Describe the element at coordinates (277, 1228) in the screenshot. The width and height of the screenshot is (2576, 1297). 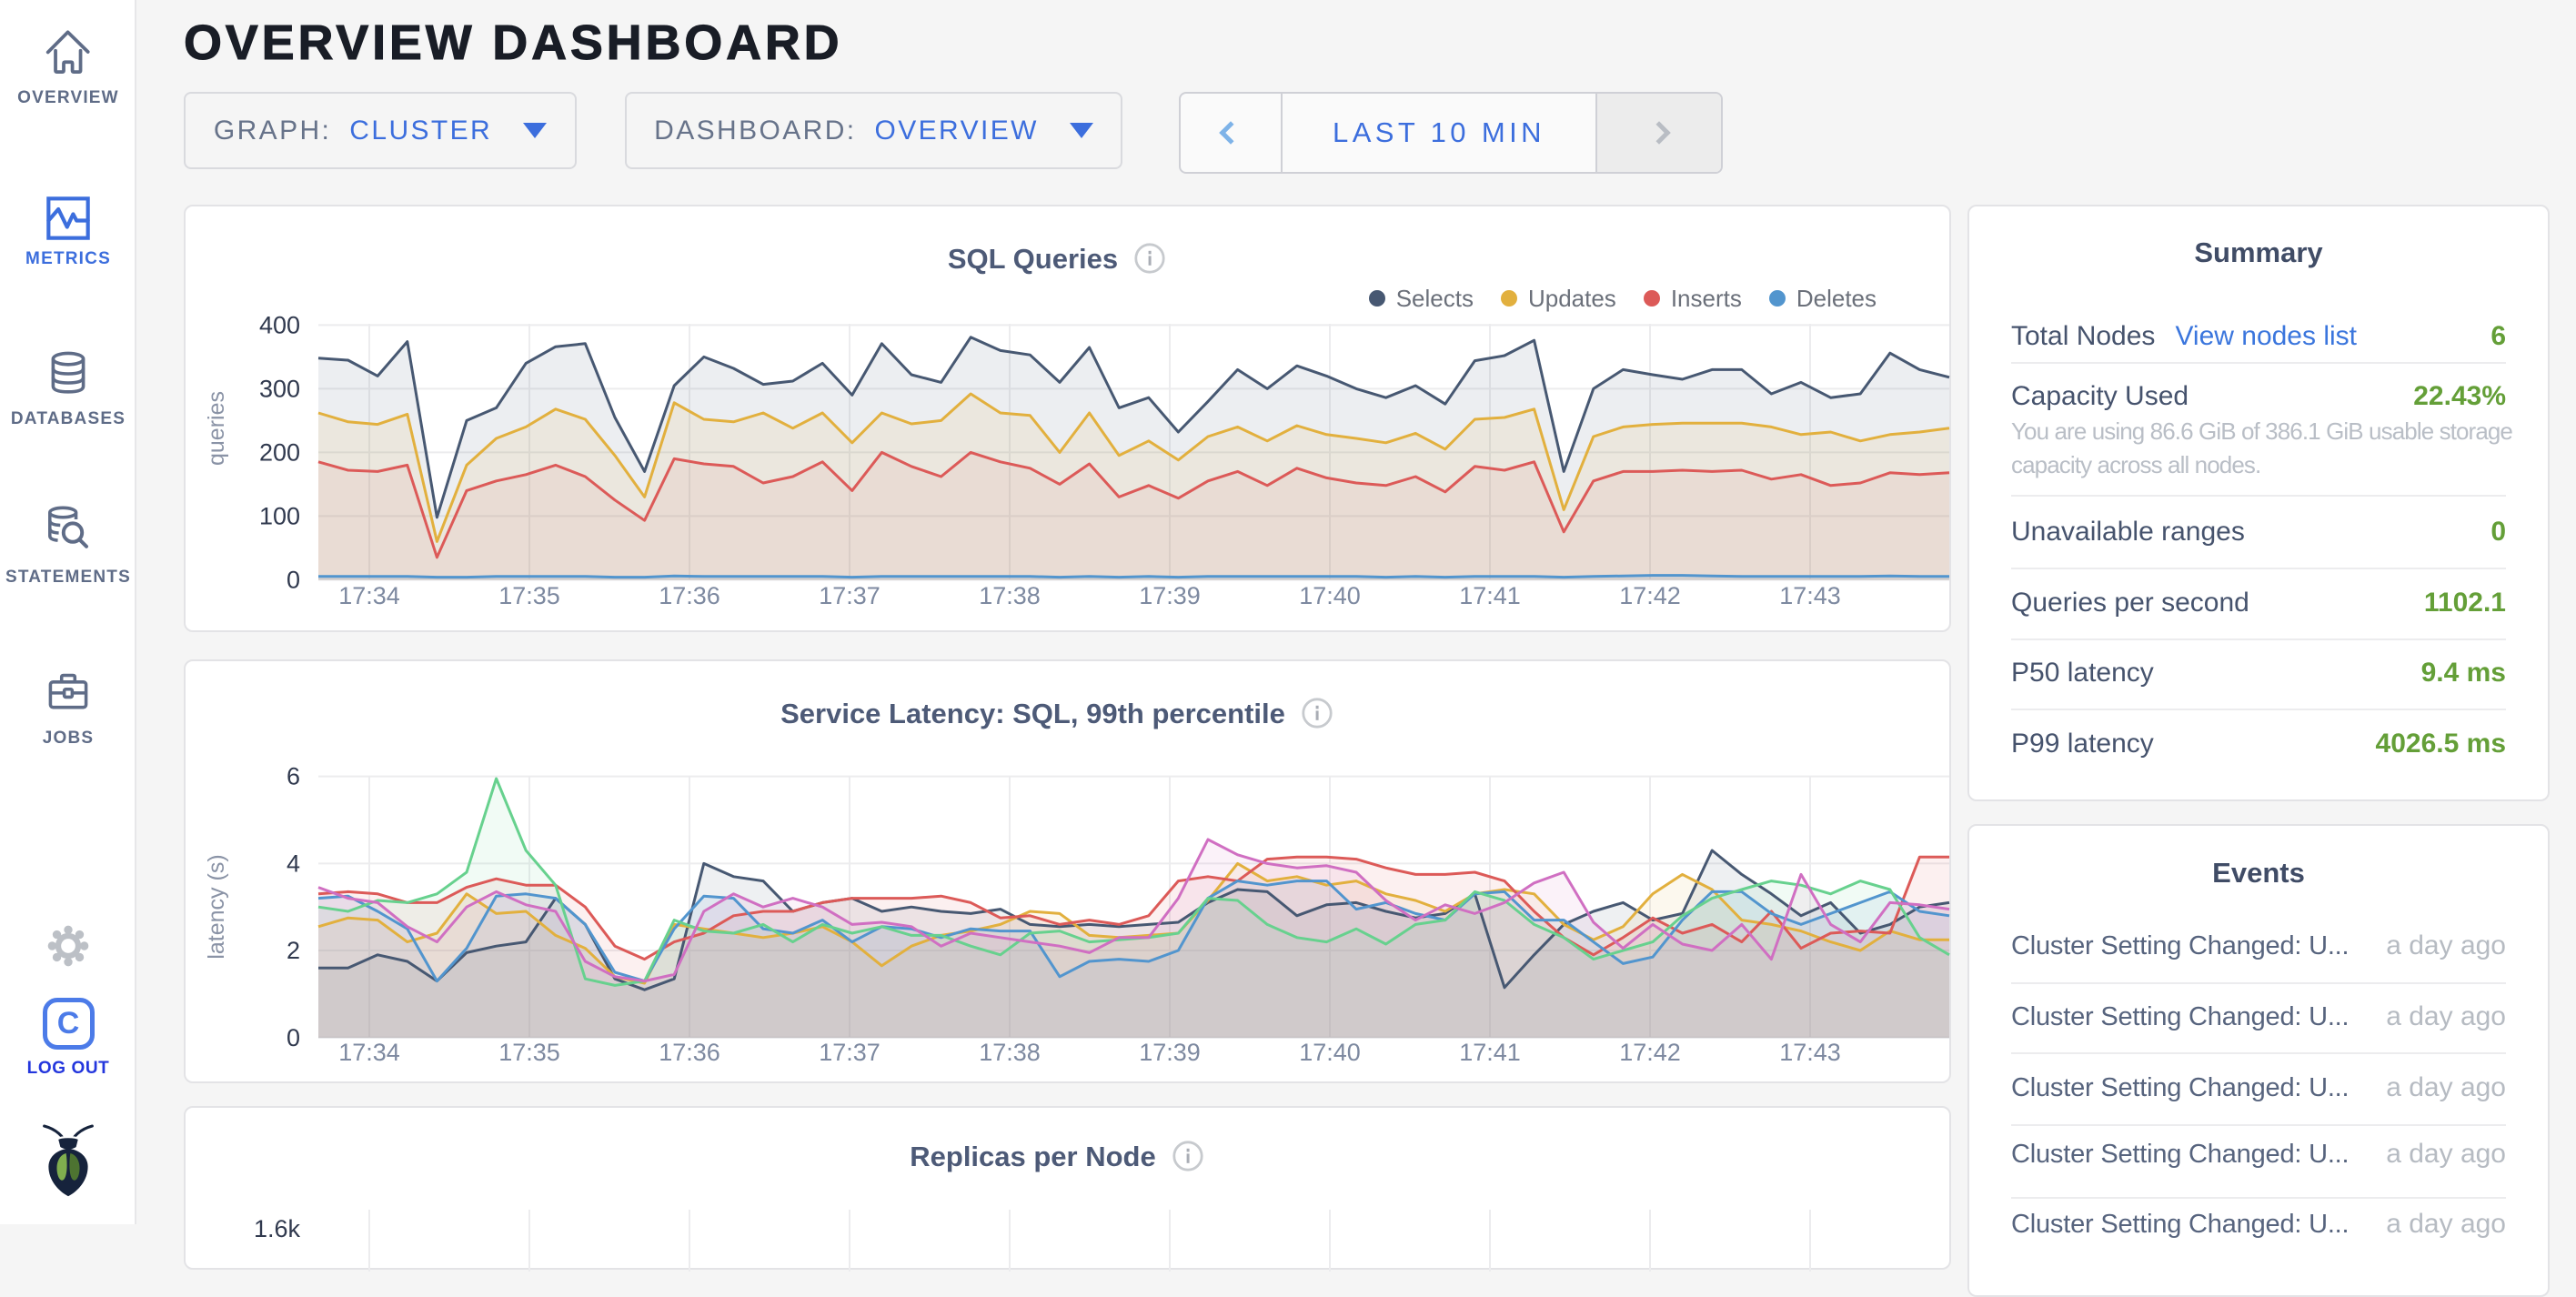
I see `svg-text: 1.6k` at that location.